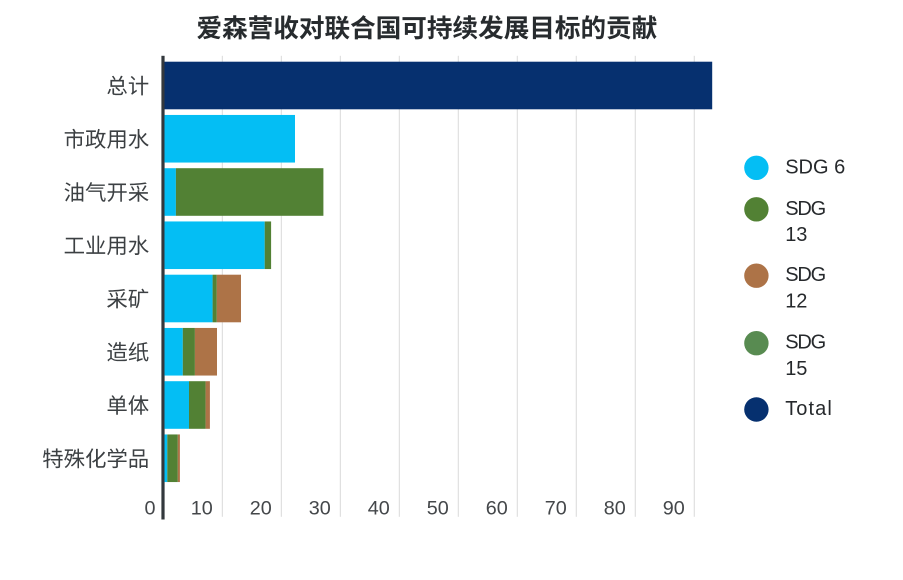 The width and height of the screenshot is (903, 580). What do you see at coordinates (796, 369) in the screenshot?
I see `svg-text: 15` at bounding box center [796, 369].